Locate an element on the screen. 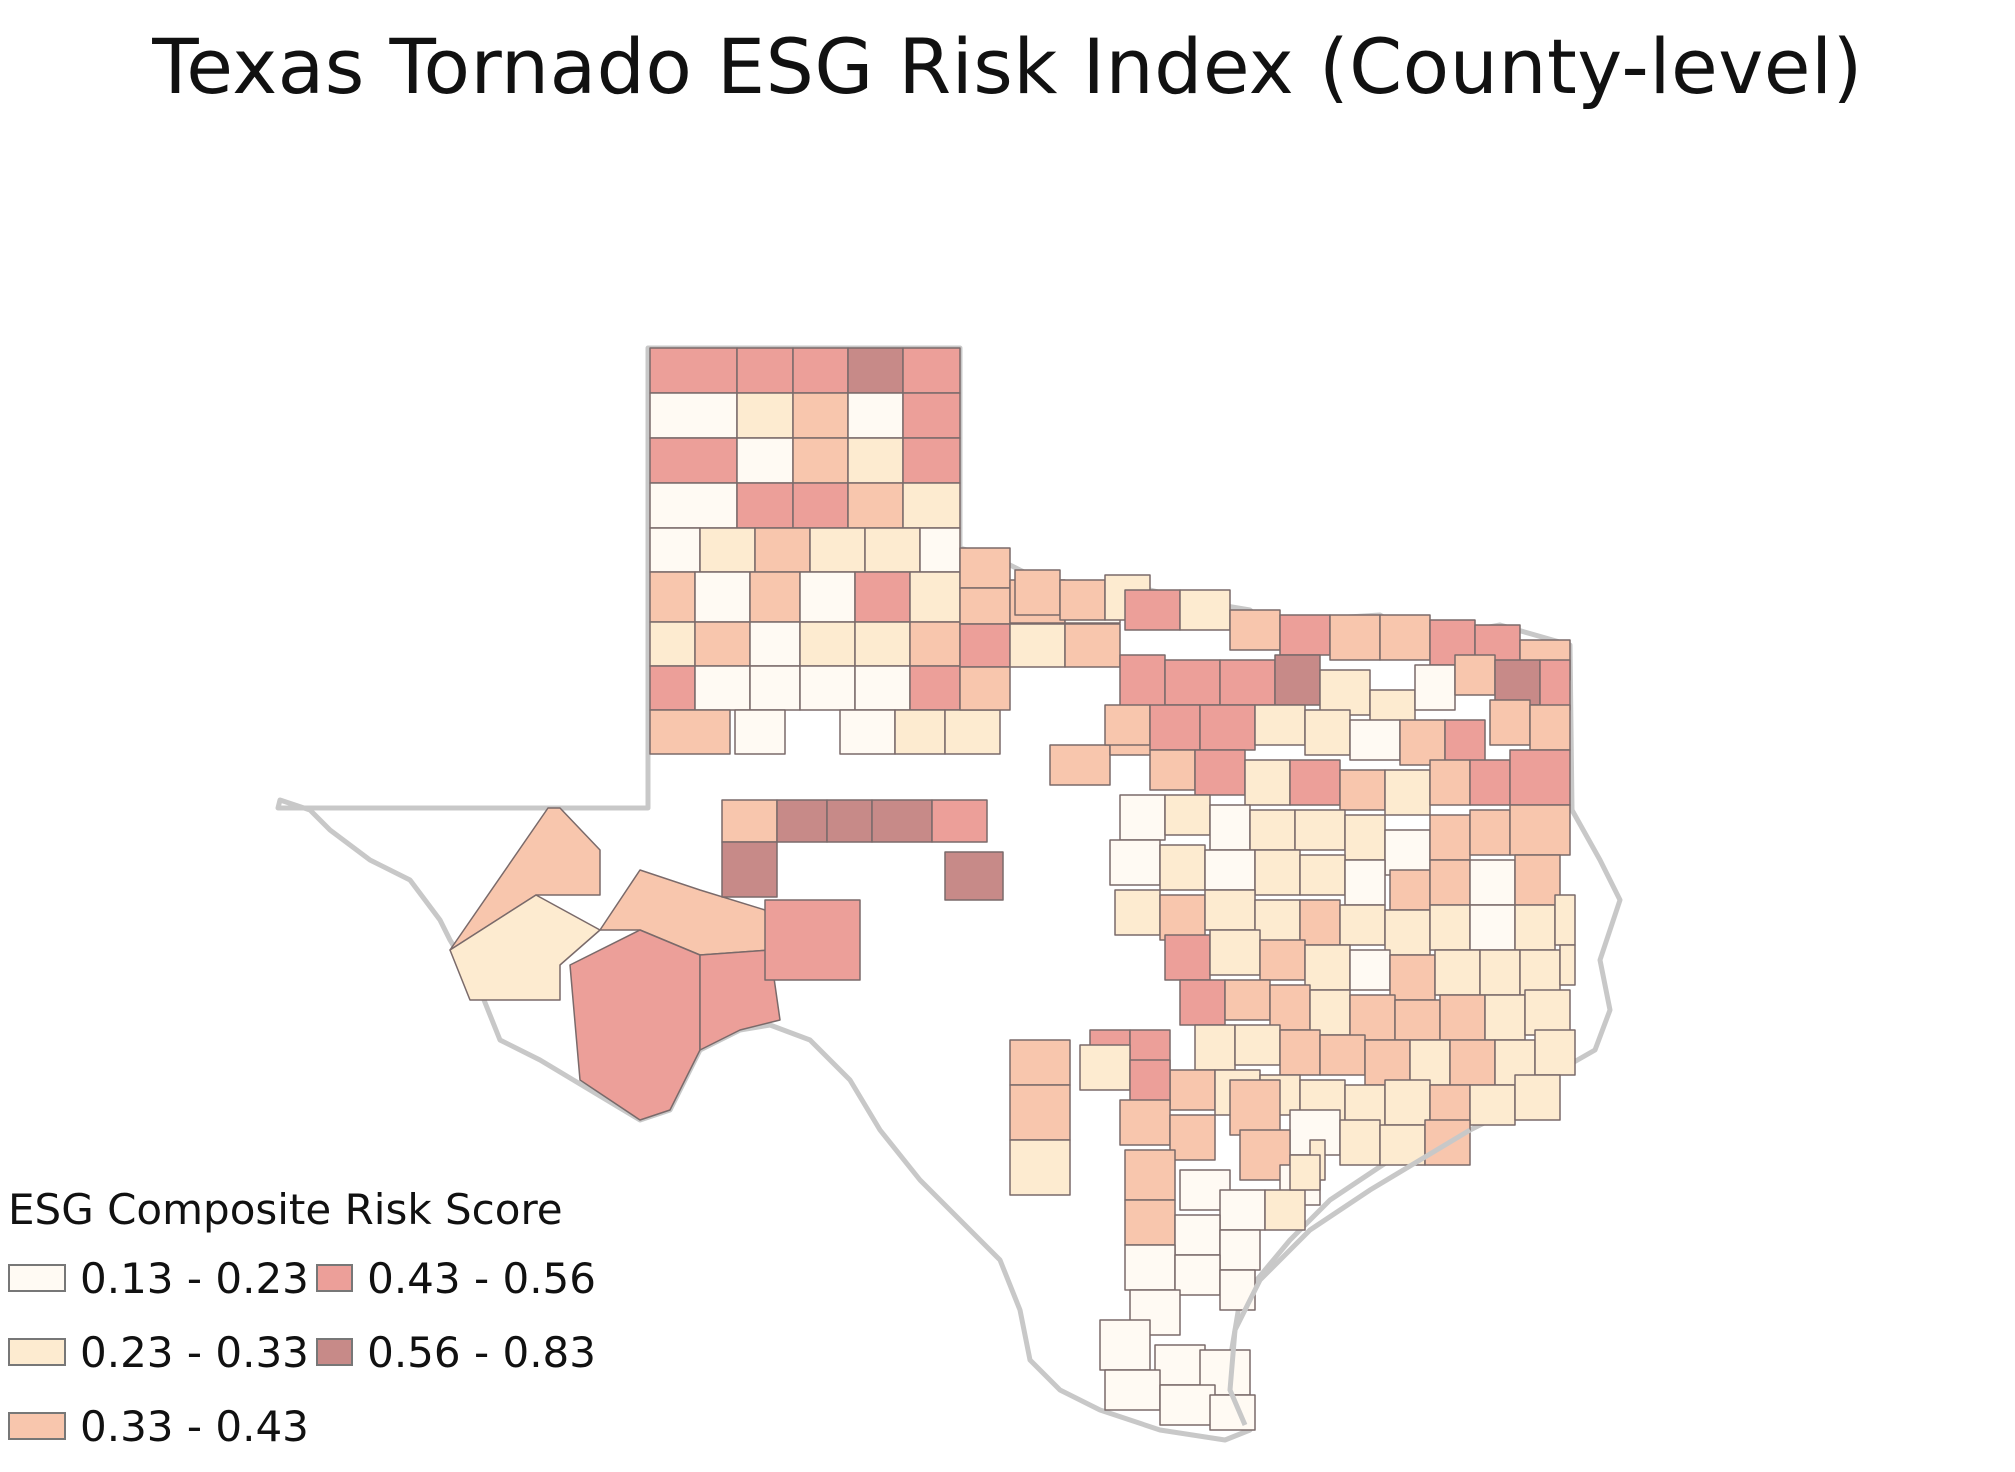 The width and height of the screenshot is (2015, 1472). legend-label: 0.43 - 0.56 is located at coordinates (481, 1278).